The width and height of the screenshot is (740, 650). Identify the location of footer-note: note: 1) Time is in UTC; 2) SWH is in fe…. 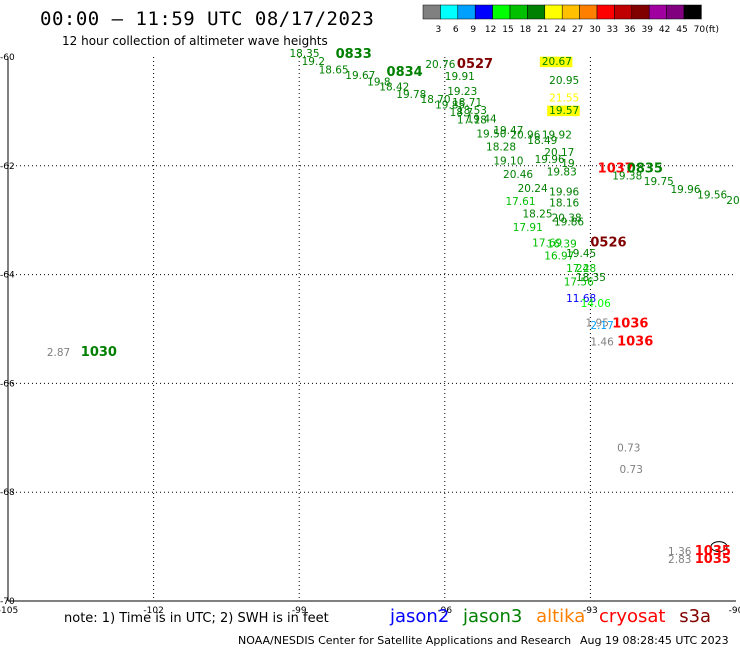
(196, 618).